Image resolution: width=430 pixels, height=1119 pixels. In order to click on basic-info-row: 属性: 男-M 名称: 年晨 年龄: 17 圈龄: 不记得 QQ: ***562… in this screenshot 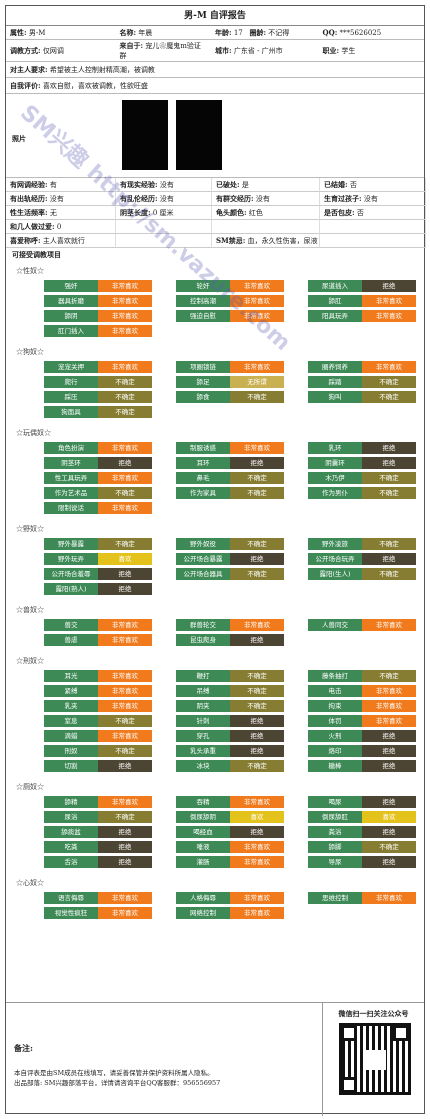, I will do `click(215, 33)`.